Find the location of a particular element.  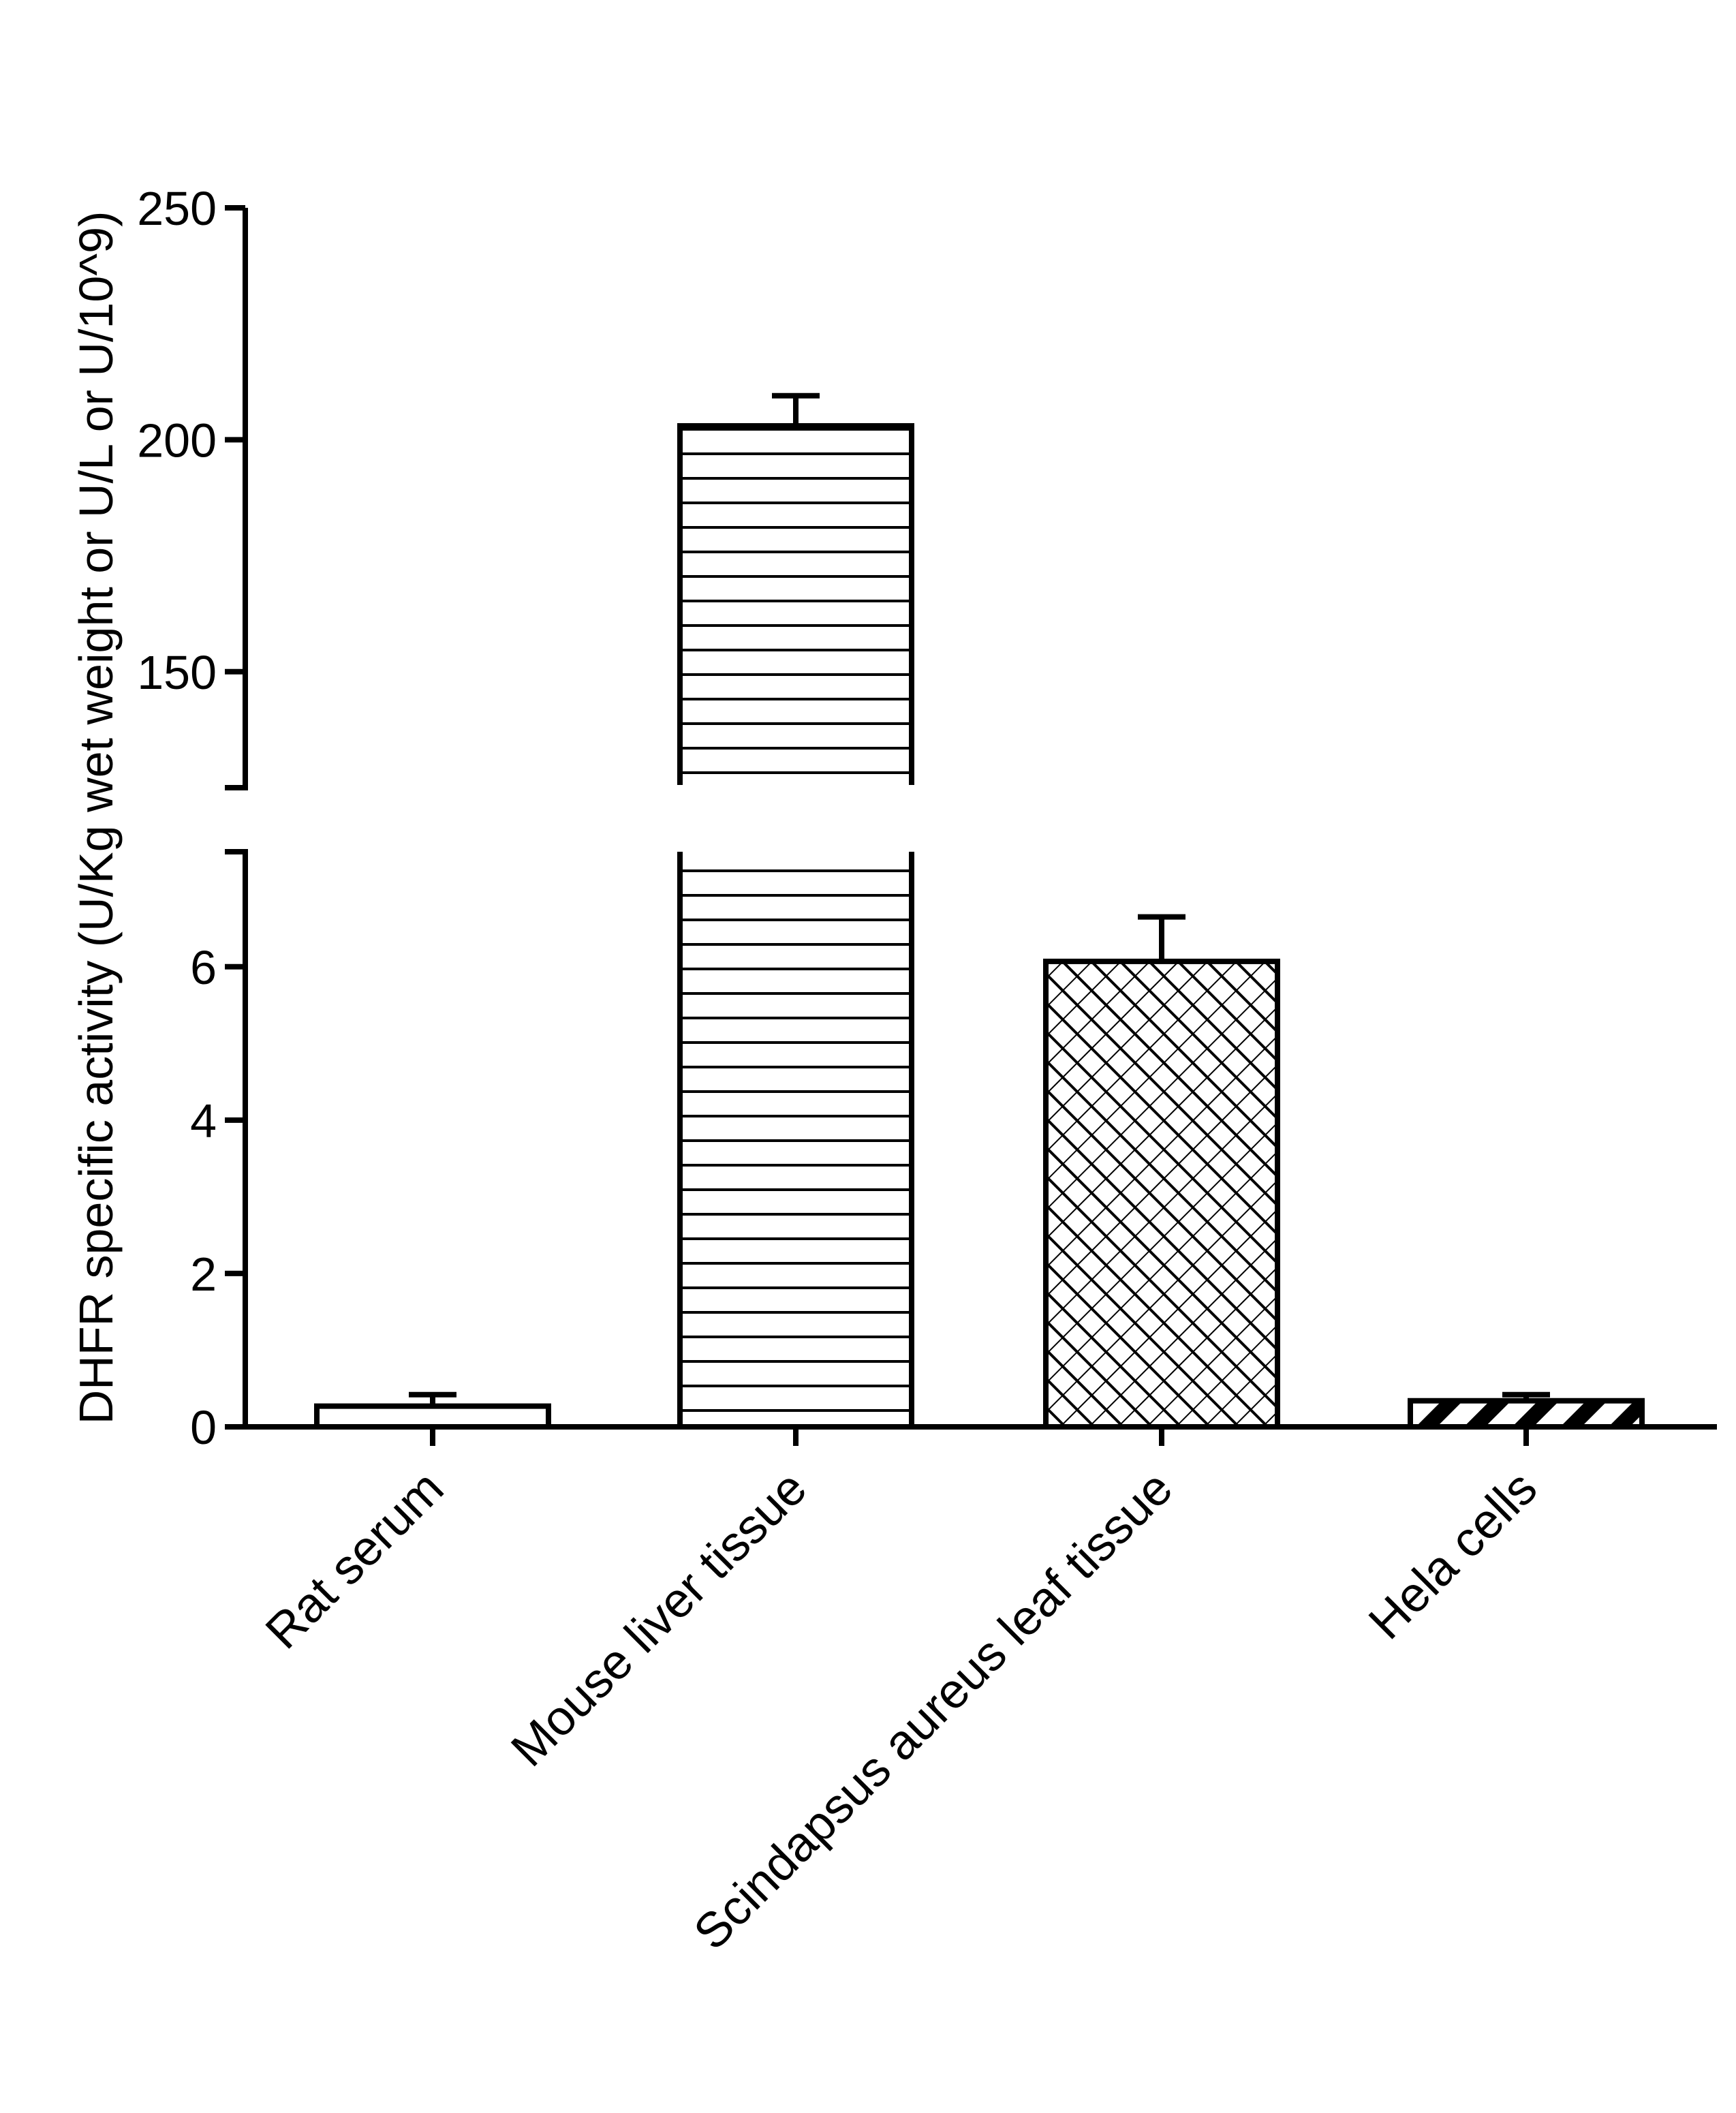

x-label-mouse-liver-tissue: Mouse liver tissue is located at coordinates (659, 1619).